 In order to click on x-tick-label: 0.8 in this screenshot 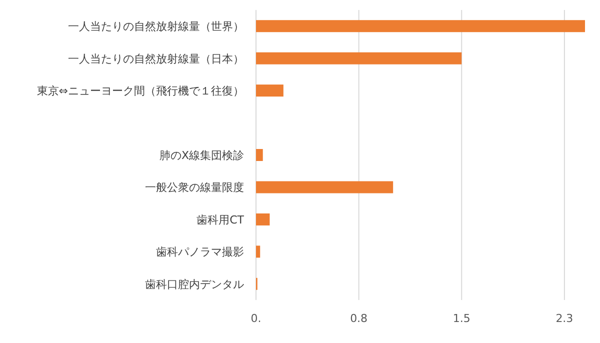, I will do `click(359, 318)`.